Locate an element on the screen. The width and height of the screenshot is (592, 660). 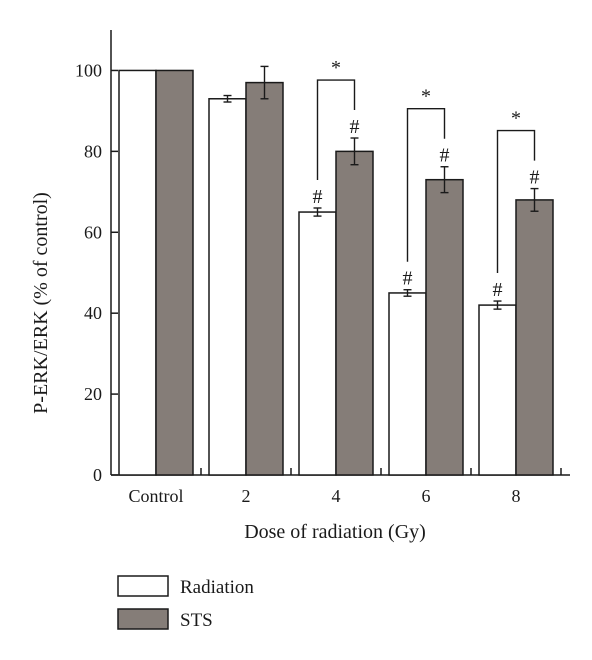
x-axis-label: Dose of radiation (Gy) is located at coordinates (335, 532).